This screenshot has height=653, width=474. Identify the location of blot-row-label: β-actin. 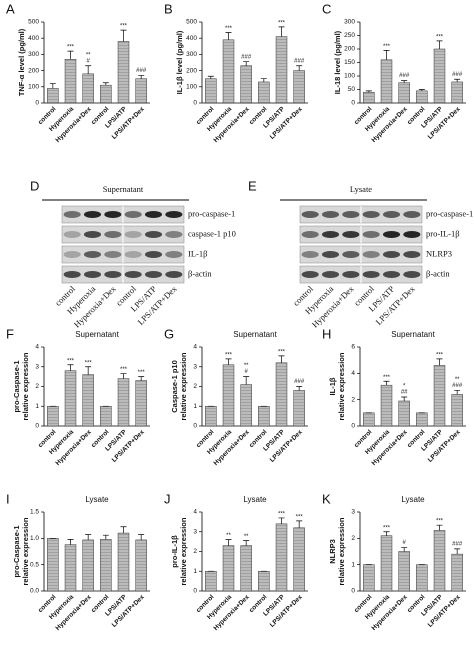
(438, 273).